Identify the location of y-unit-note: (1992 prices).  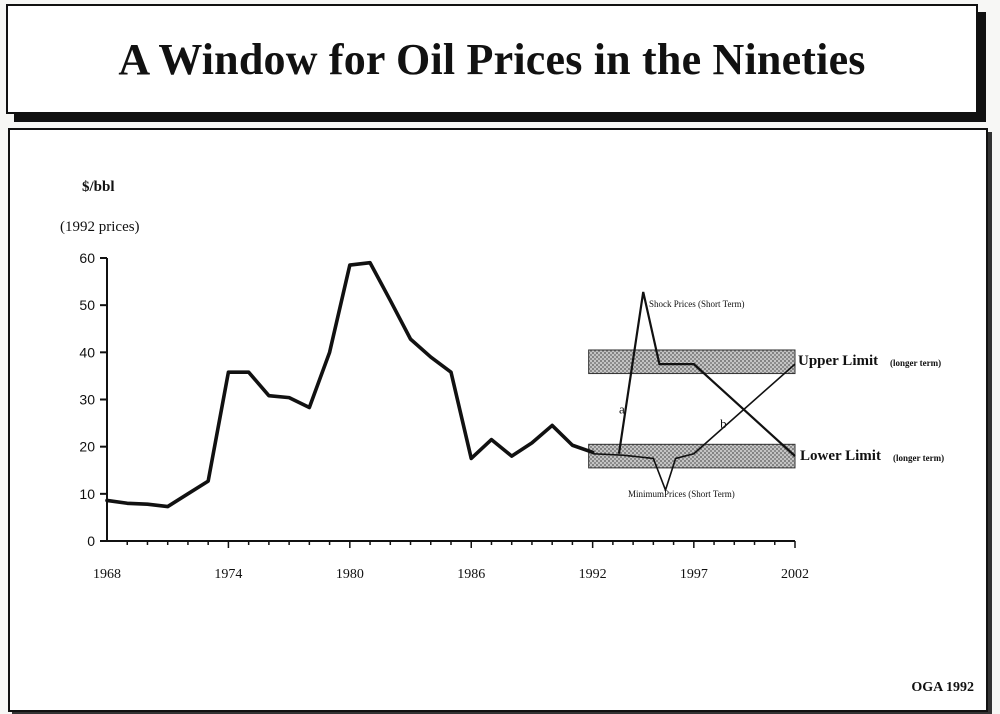
(100, 227).